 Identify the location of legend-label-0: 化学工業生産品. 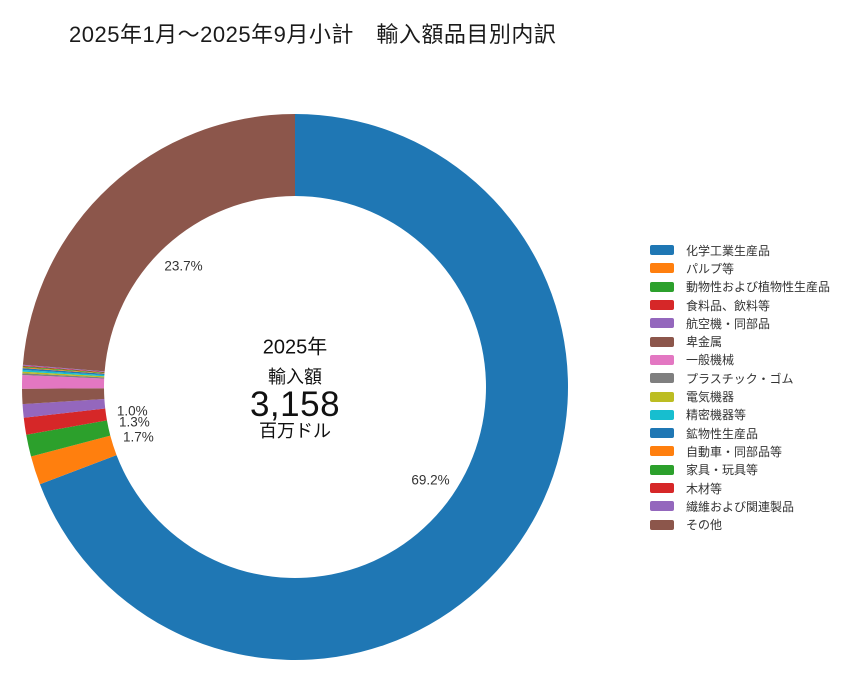
(728, 250).